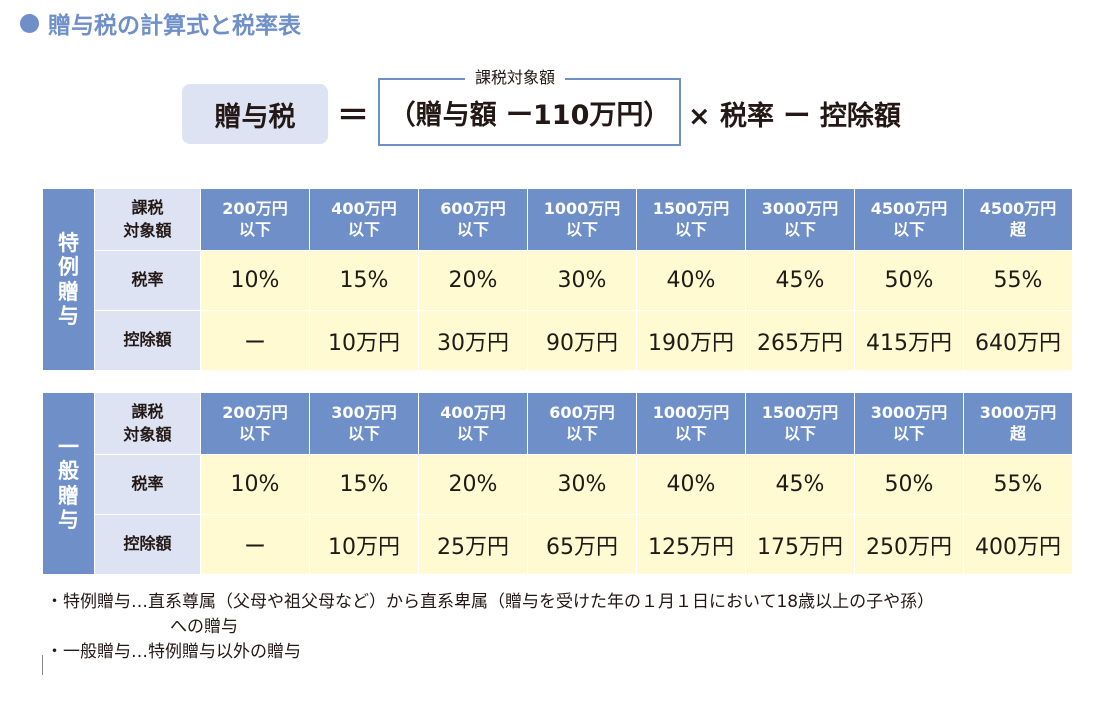 The image size is (1116, 704). What do you see at coordinates (68, 279) in the screenshot?
I see `table-side-label: 特例贈与` at bounding box center [68, 279].